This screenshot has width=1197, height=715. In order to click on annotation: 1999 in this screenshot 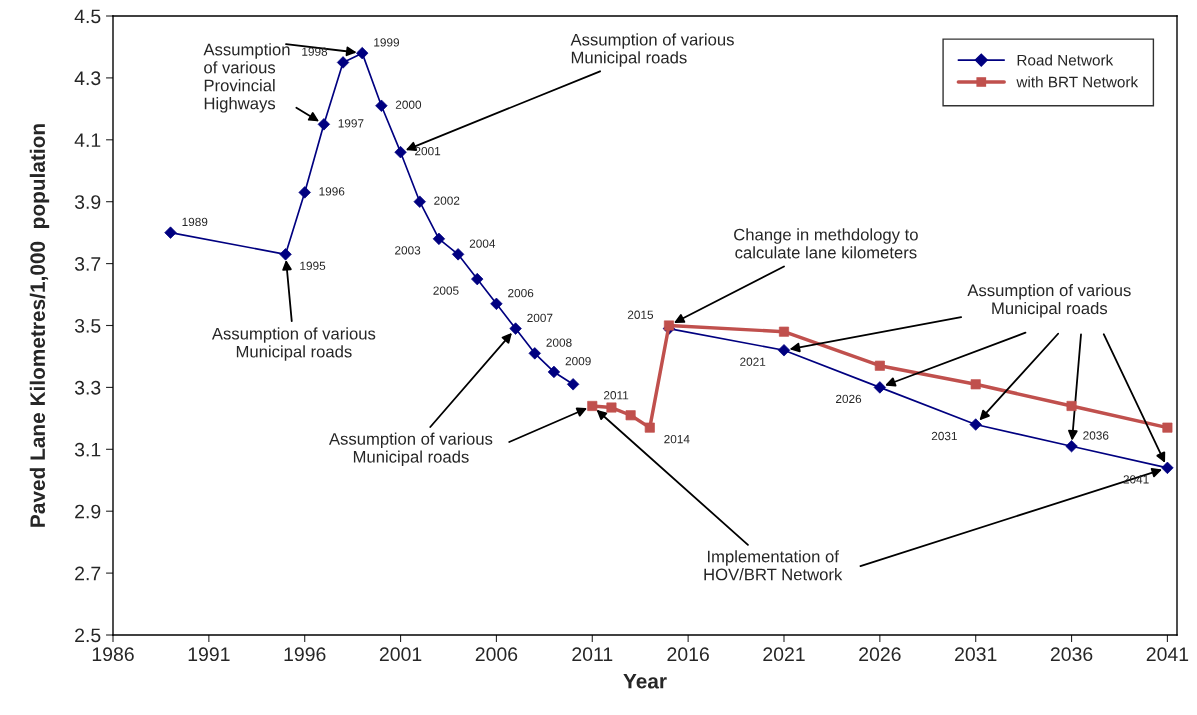, I will do `click(387, 42)`.